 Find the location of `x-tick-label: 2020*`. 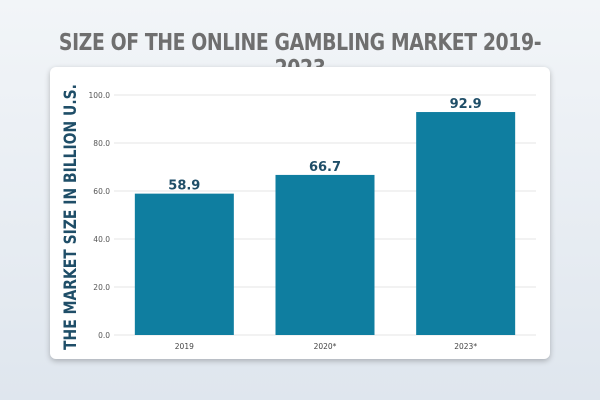

x-tick-label: 2020* is located at coordinates (325, 346).